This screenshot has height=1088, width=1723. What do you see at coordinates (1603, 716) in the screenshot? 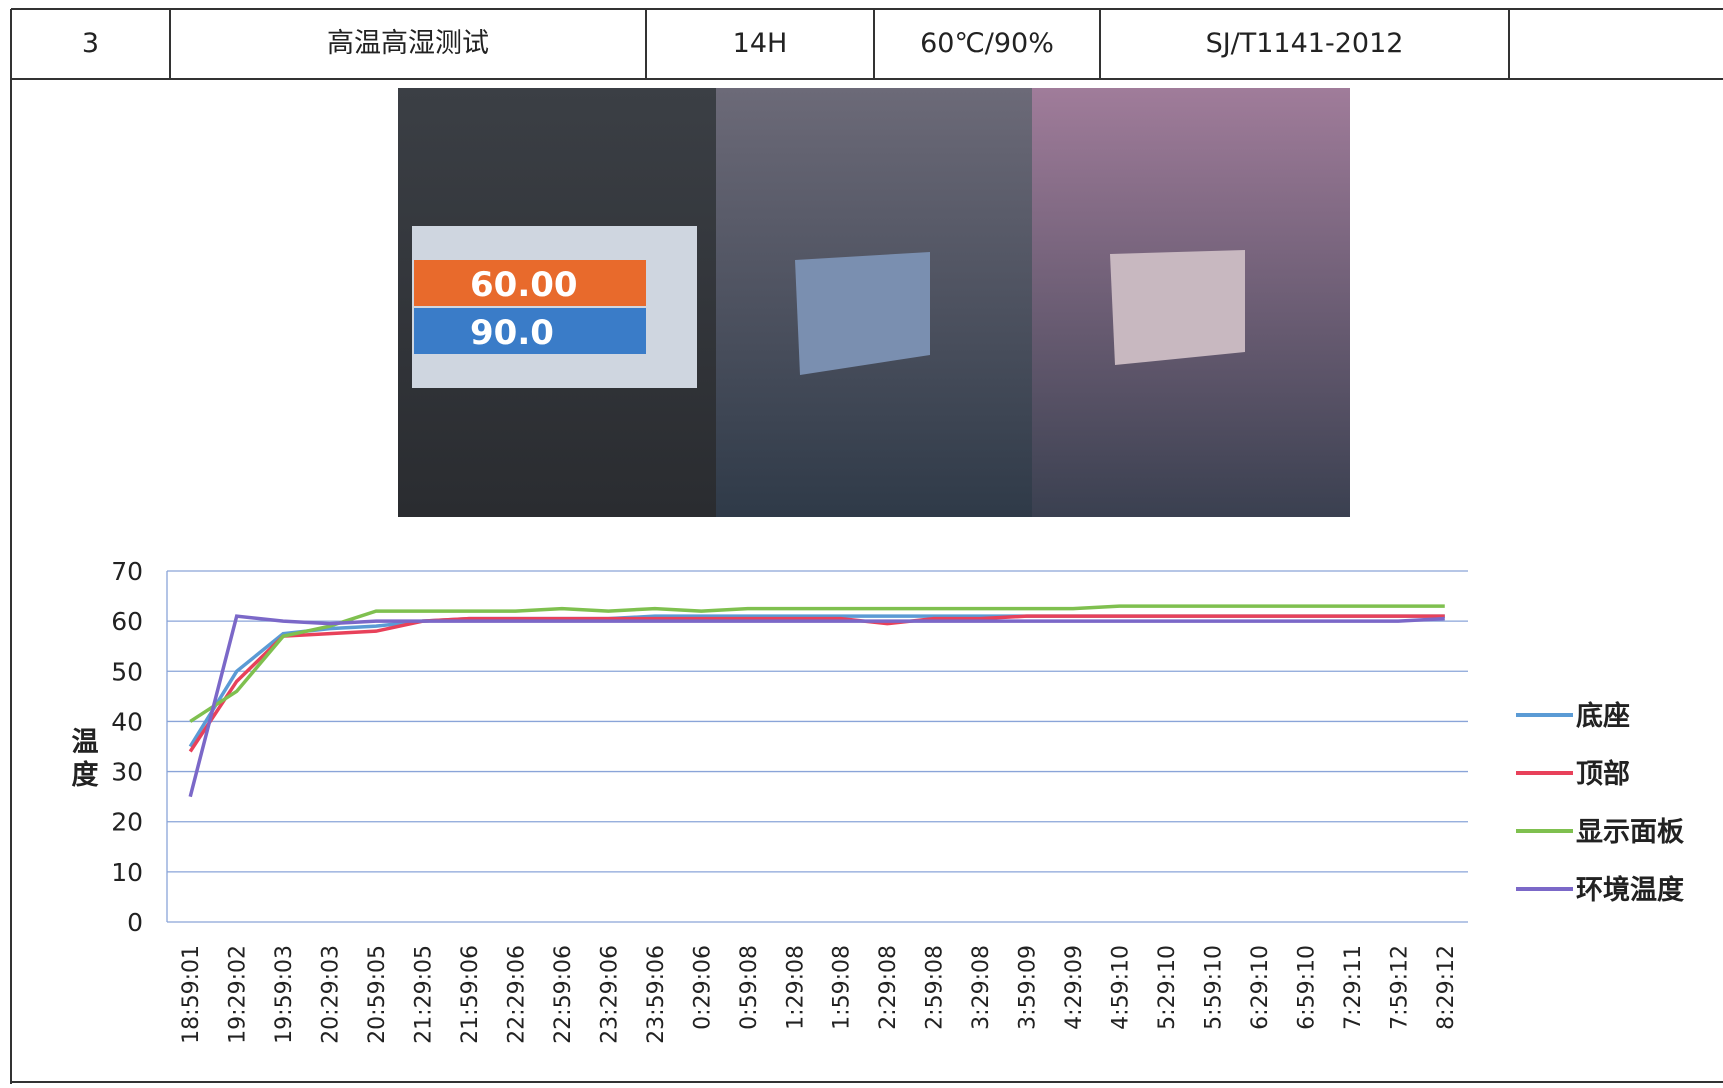
I see `legend-label: 底座` at bounding box center [1603, 716].